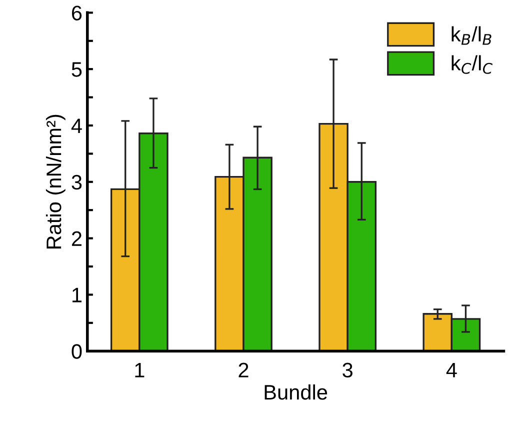 The image size is (514, 423). Describe the element at coordinates (76, 126) in the screenshot. I see `y-tick-label: 4` at that location.